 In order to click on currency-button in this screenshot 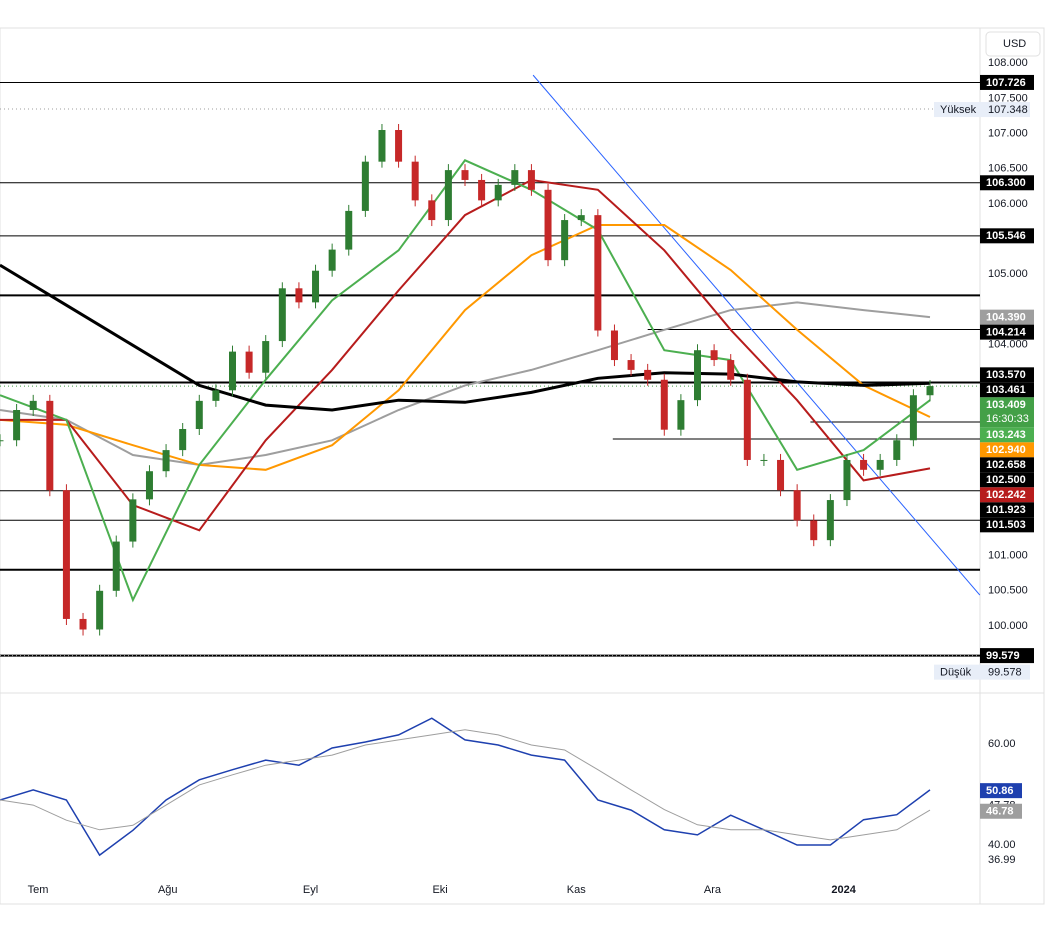, I will do `click(1013, 44)`.